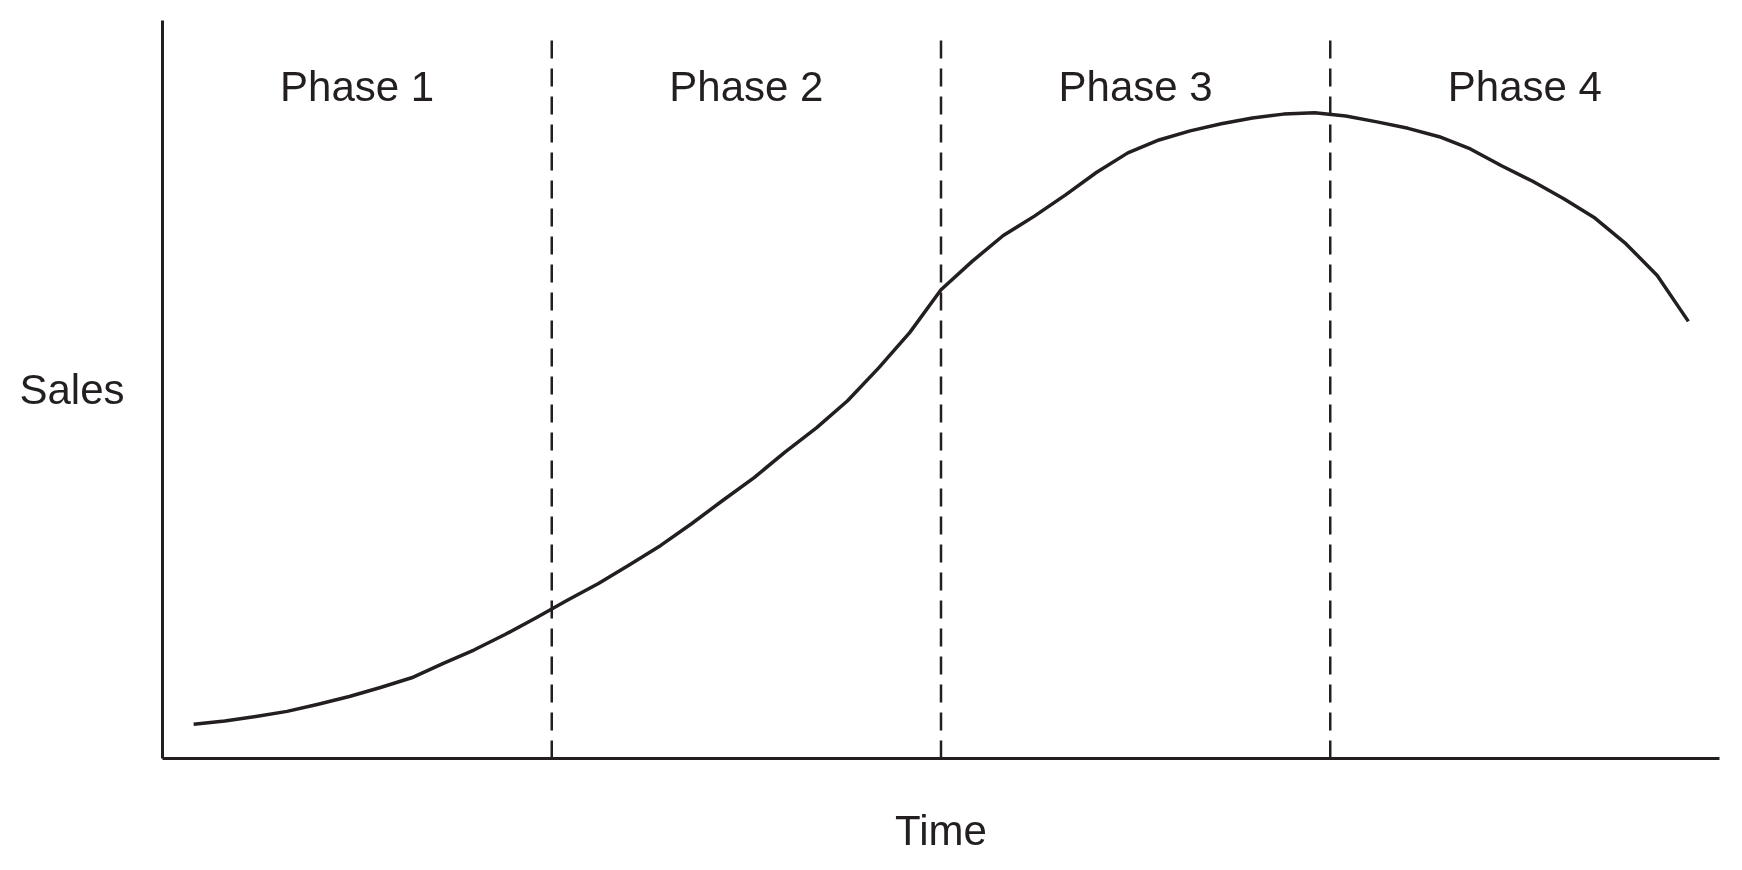  I want to click on text: Phase 1, so click(357, 87).